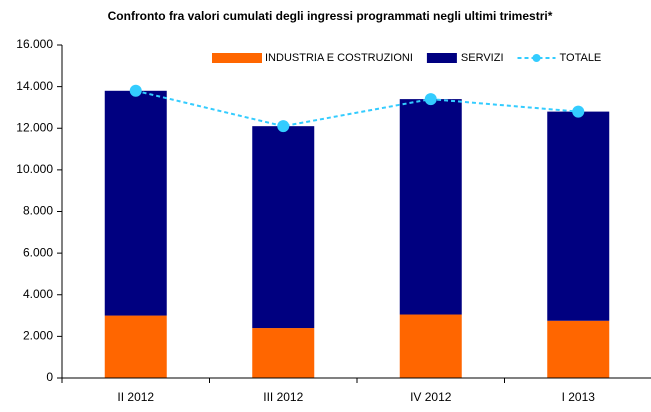 The image size is (651, 412). What do you see at coordinates (357, 108) in the screenshot?
I see `line` at bounding box center [357, 108].